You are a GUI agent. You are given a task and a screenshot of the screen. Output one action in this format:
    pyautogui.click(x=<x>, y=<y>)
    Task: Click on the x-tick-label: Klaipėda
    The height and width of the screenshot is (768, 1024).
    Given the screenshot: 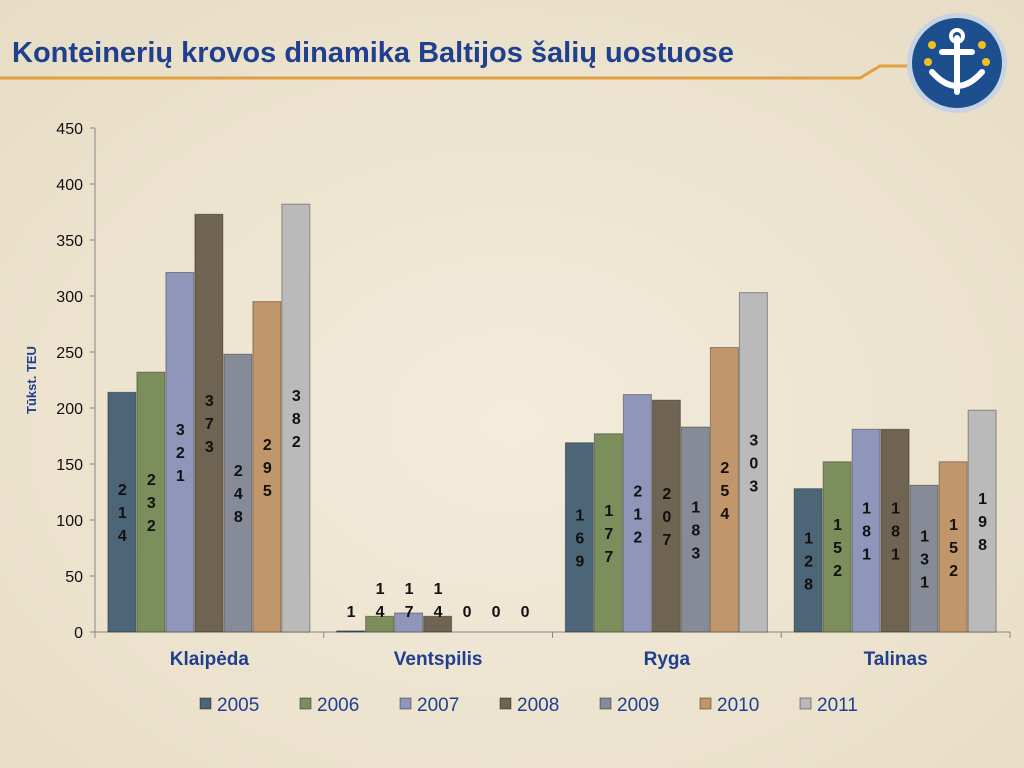 What is the action you would take?
    pyautogui.click(x=210, y=659)
    